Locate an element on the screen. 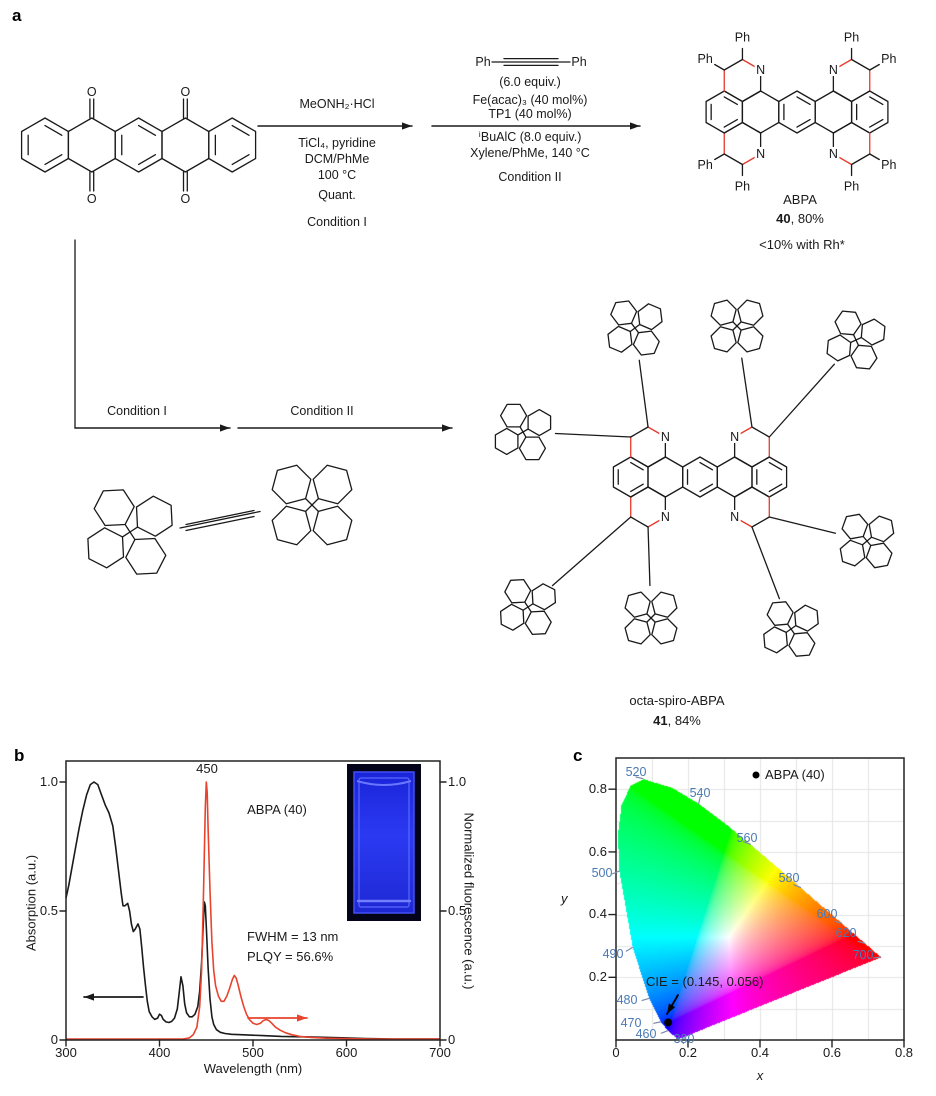 The height and width of the screenshot is (1096, 936). starting-material-structure: O O O O is located at coordinates (138, 145).